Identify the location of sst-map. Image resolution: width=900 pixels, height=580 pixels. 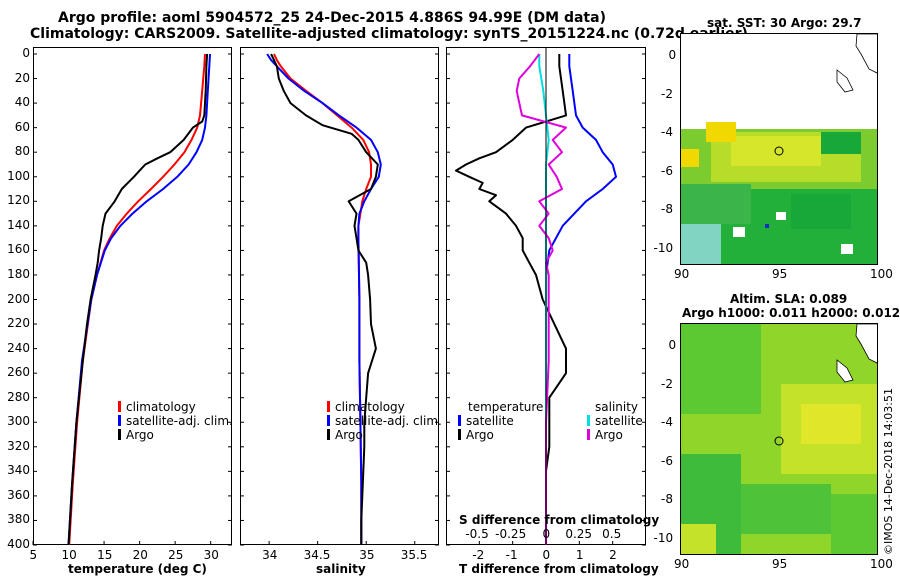
(779, 149).